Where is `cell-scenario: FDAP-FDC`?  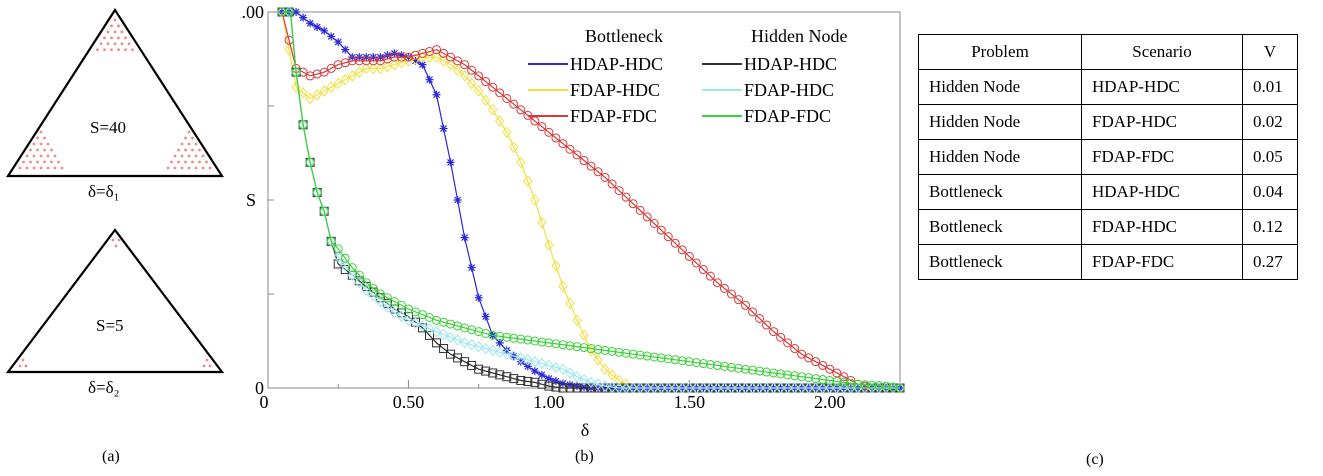
cell-scenario: FDAP-FDC is located at coordinates (1162, 262).